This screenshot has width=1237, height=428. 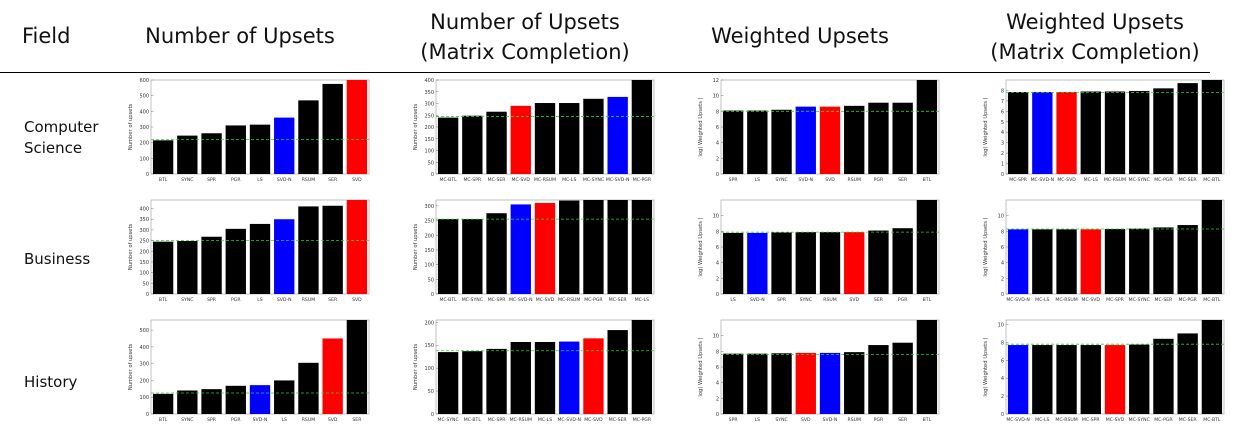 I want to click on x-tick-label: MC-PGR, so click(x=642, y=180).